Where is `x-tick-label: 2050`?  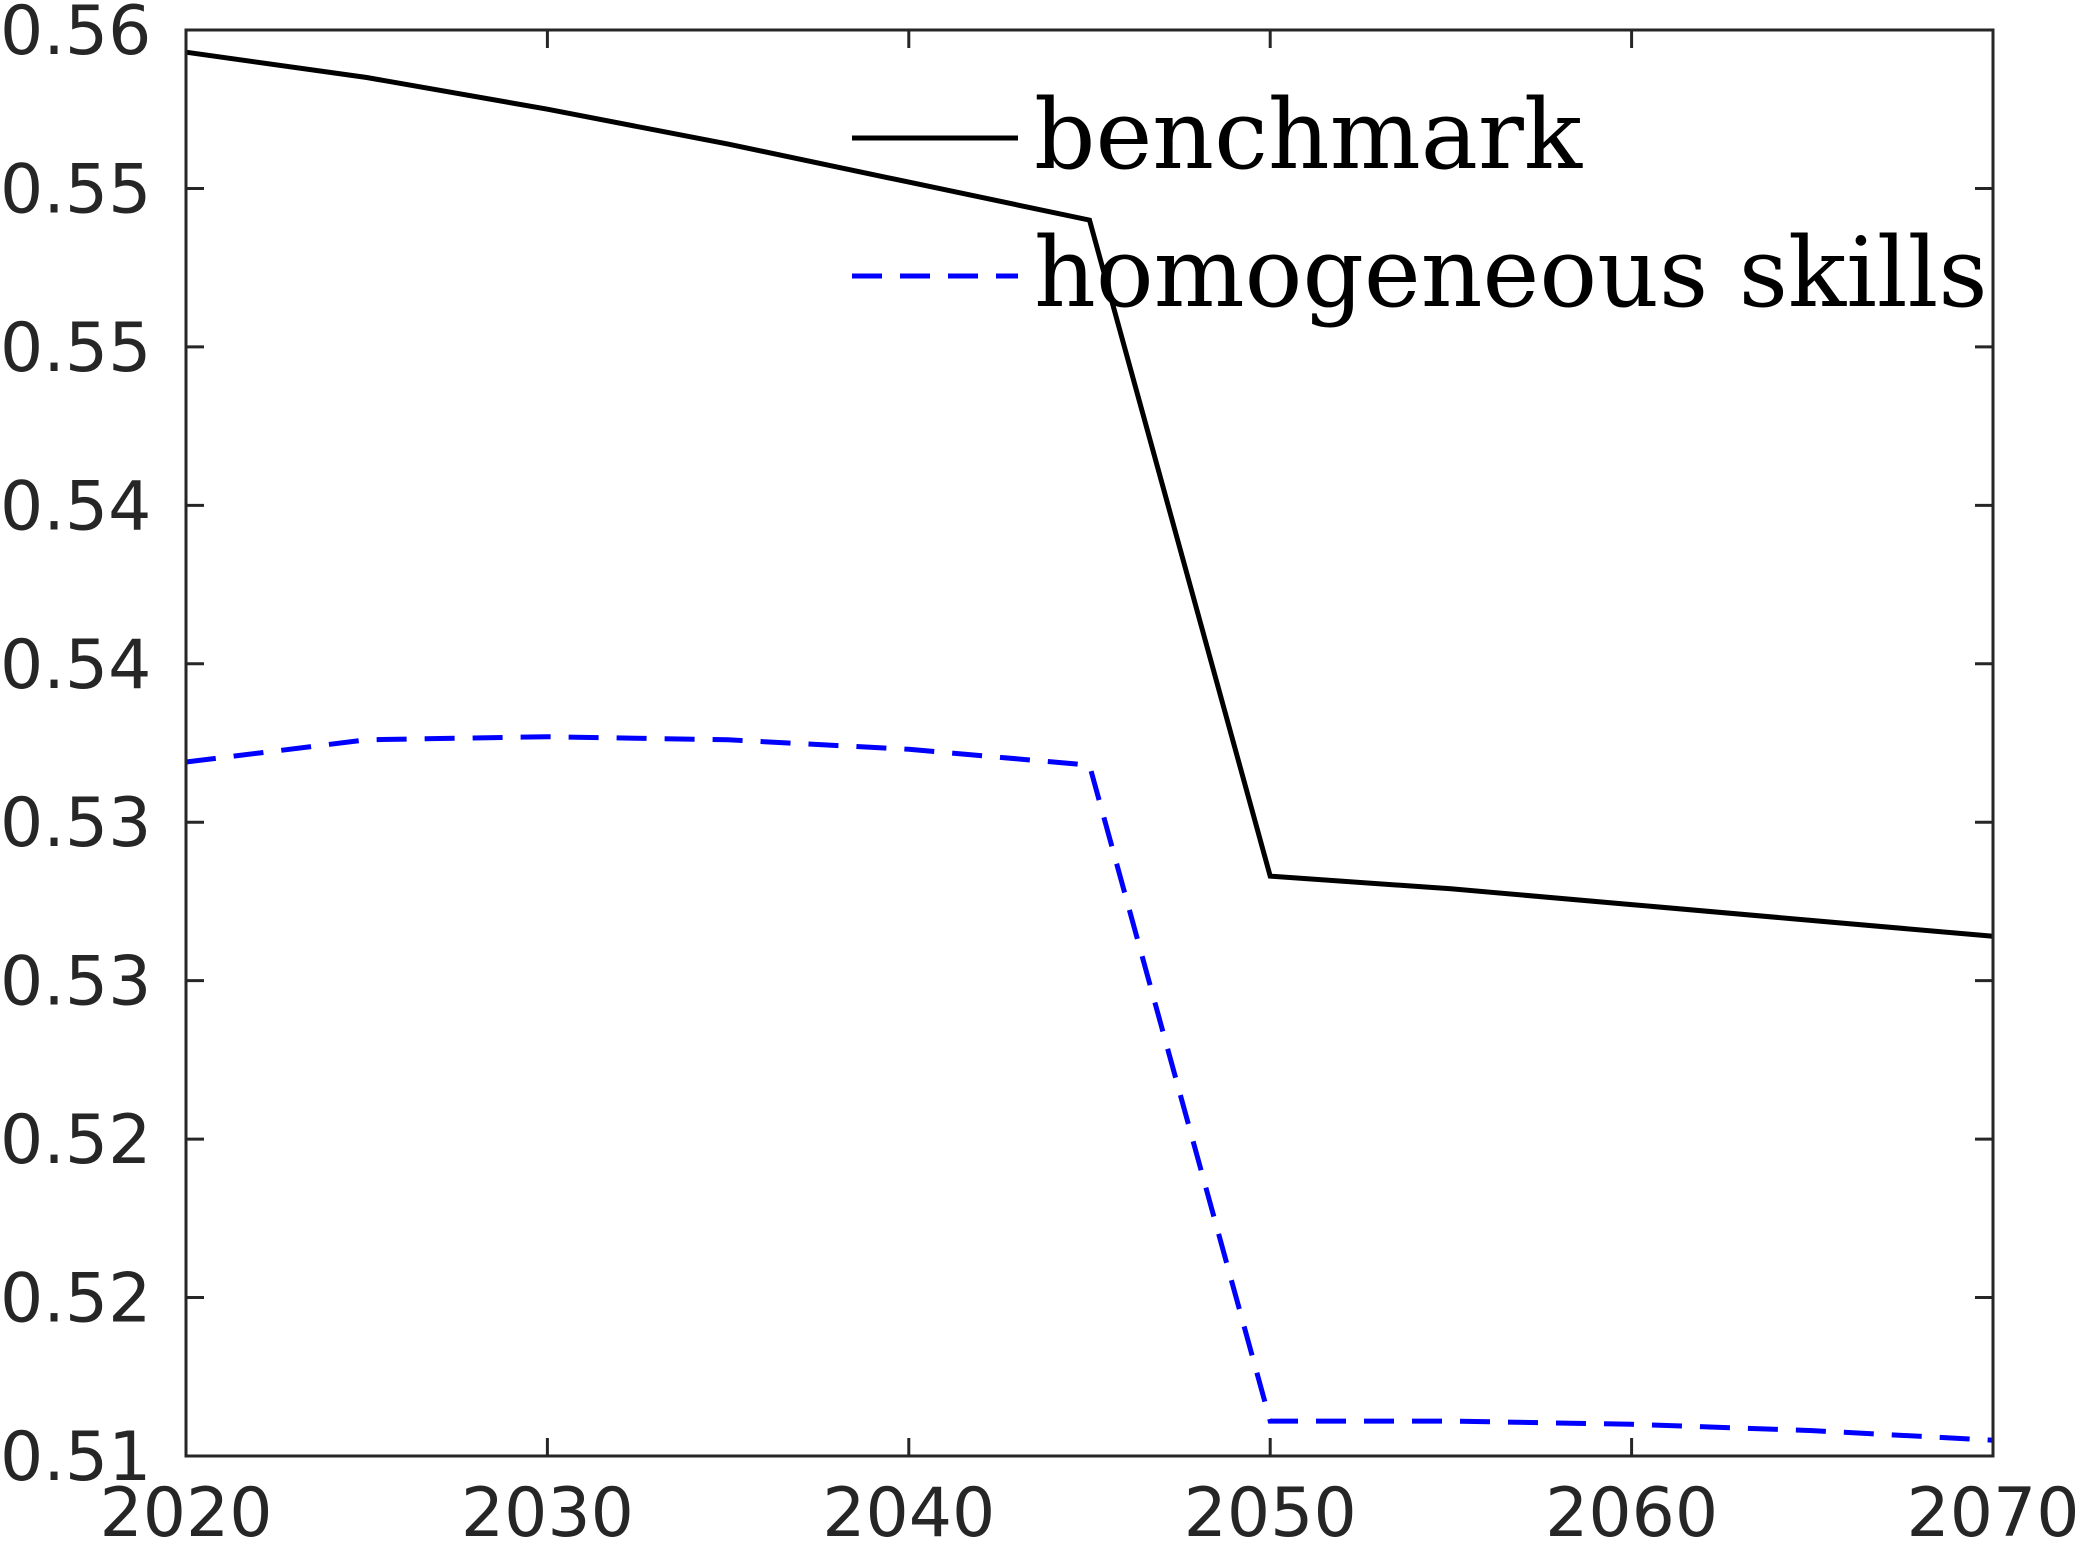 x-tick-label: 2050 is located at coordinates (1270, 1513).